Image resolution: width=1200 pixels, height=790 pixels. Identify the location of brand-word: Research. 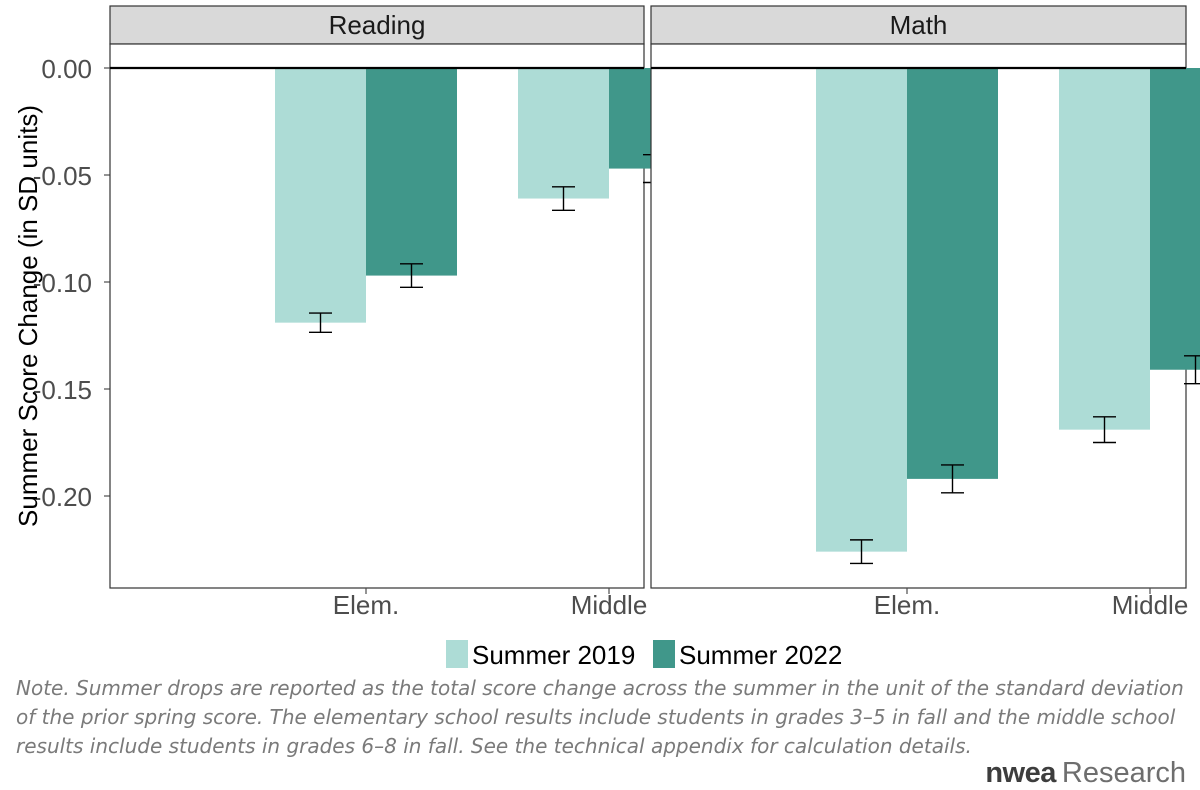
(1123, 773).